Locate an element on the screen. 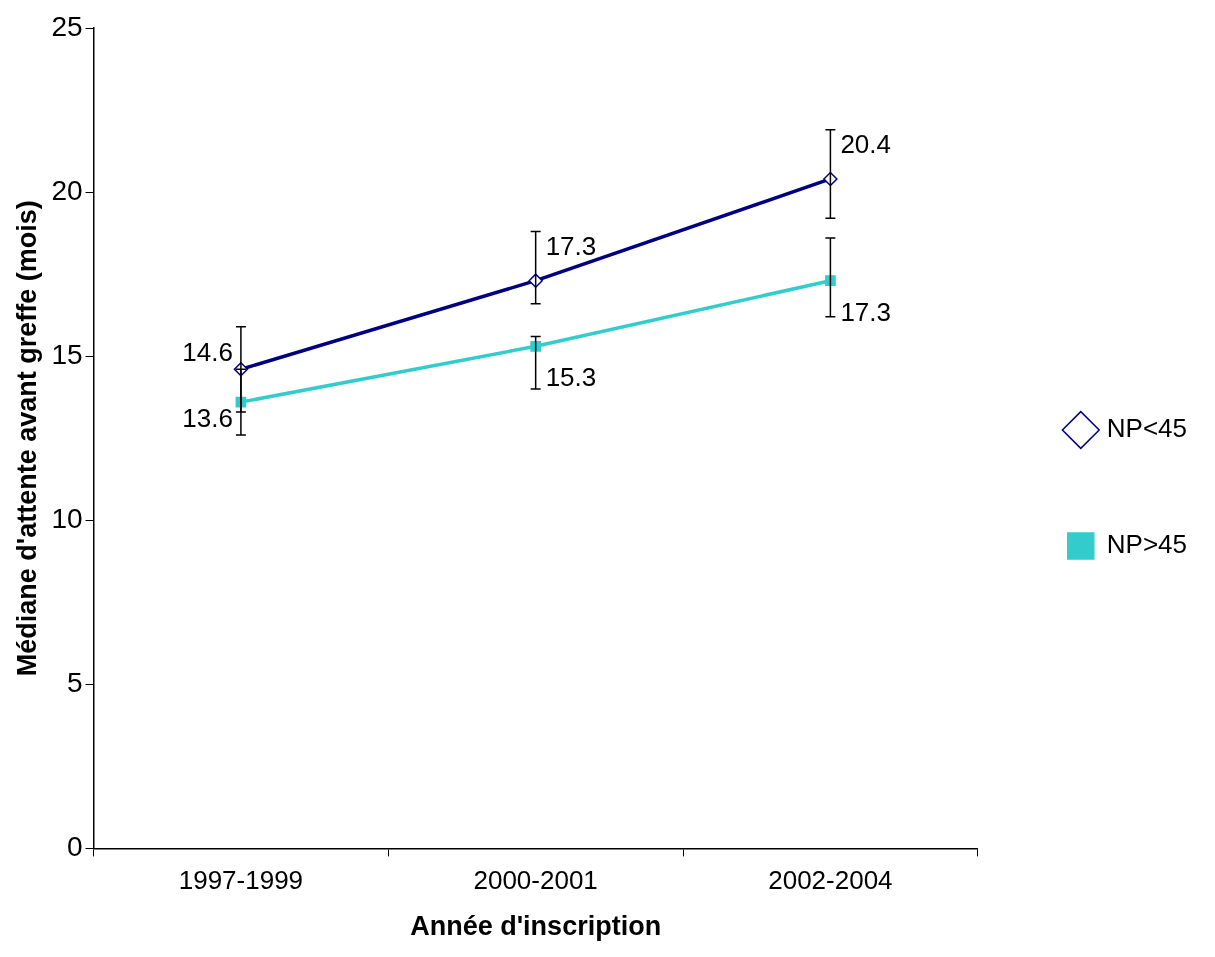 This screenshot has height=957, width=1215. y-tick-label: 0 is located at coordinates (74, 847).